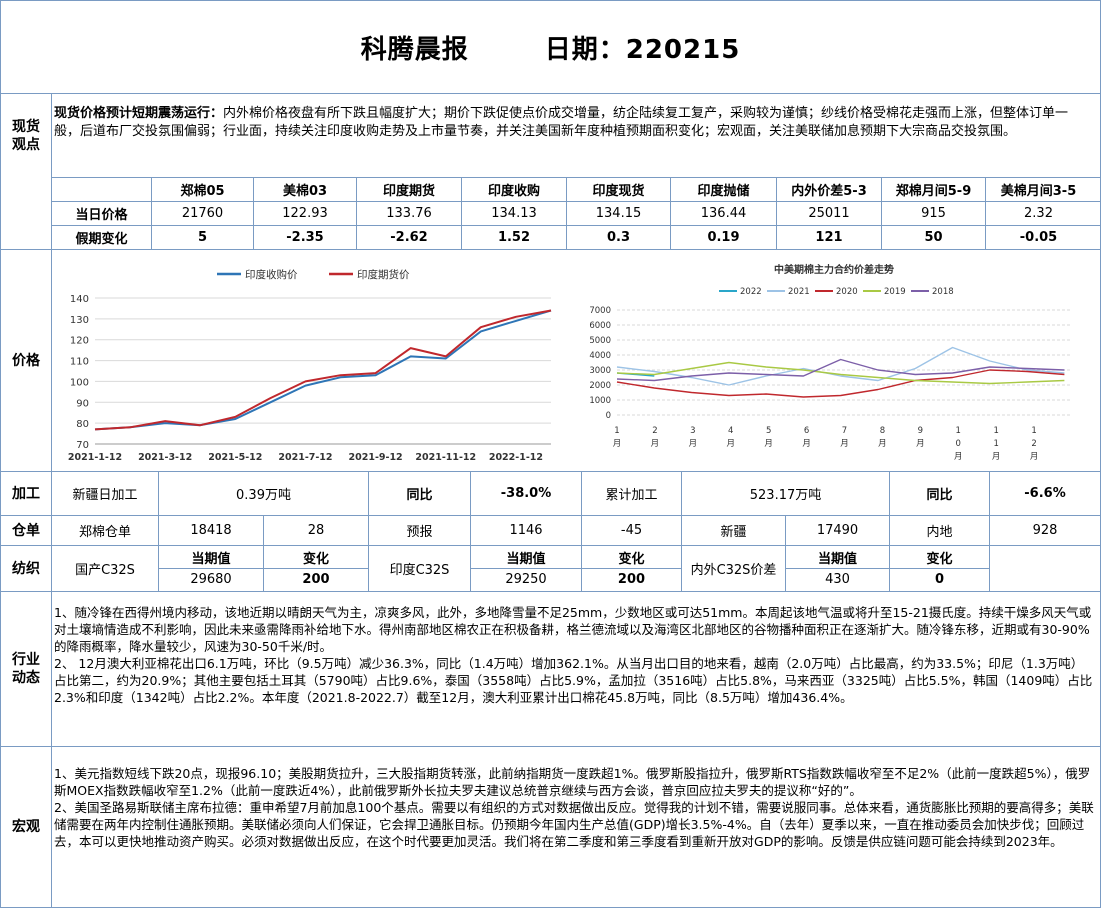 This screenshot has width=1101, height=908. Describe the element at coordinates (724, 213) in the screenshot. I see `price-cell-today: 136.44` at that location.